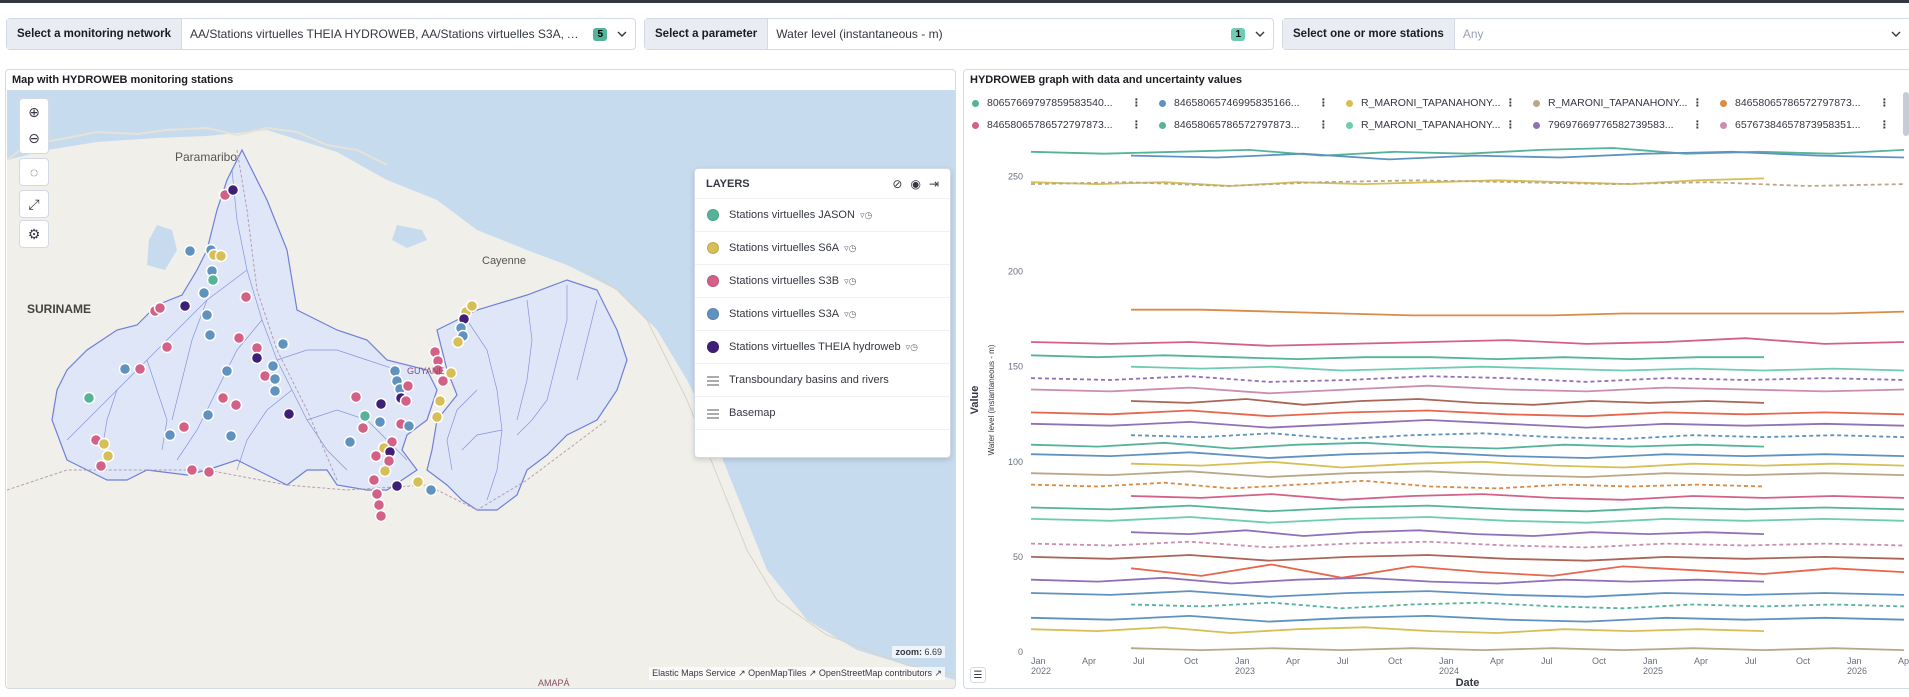  What do you see at coordinates (600, 34) in the screenshot?
I see `monitoring-network-count-badge: 5` at bounding box center [600, 34].